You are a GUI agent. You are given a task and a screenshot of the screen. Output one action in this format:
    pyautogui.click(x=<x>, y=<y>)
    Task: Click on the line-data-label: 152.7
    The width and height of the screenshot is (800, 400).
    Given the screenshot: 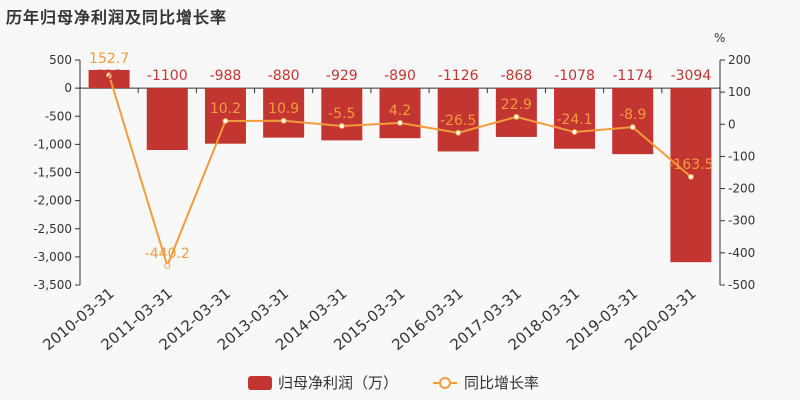 What is the action you would take?
    pyautogui.click(x=109, y=59)
    